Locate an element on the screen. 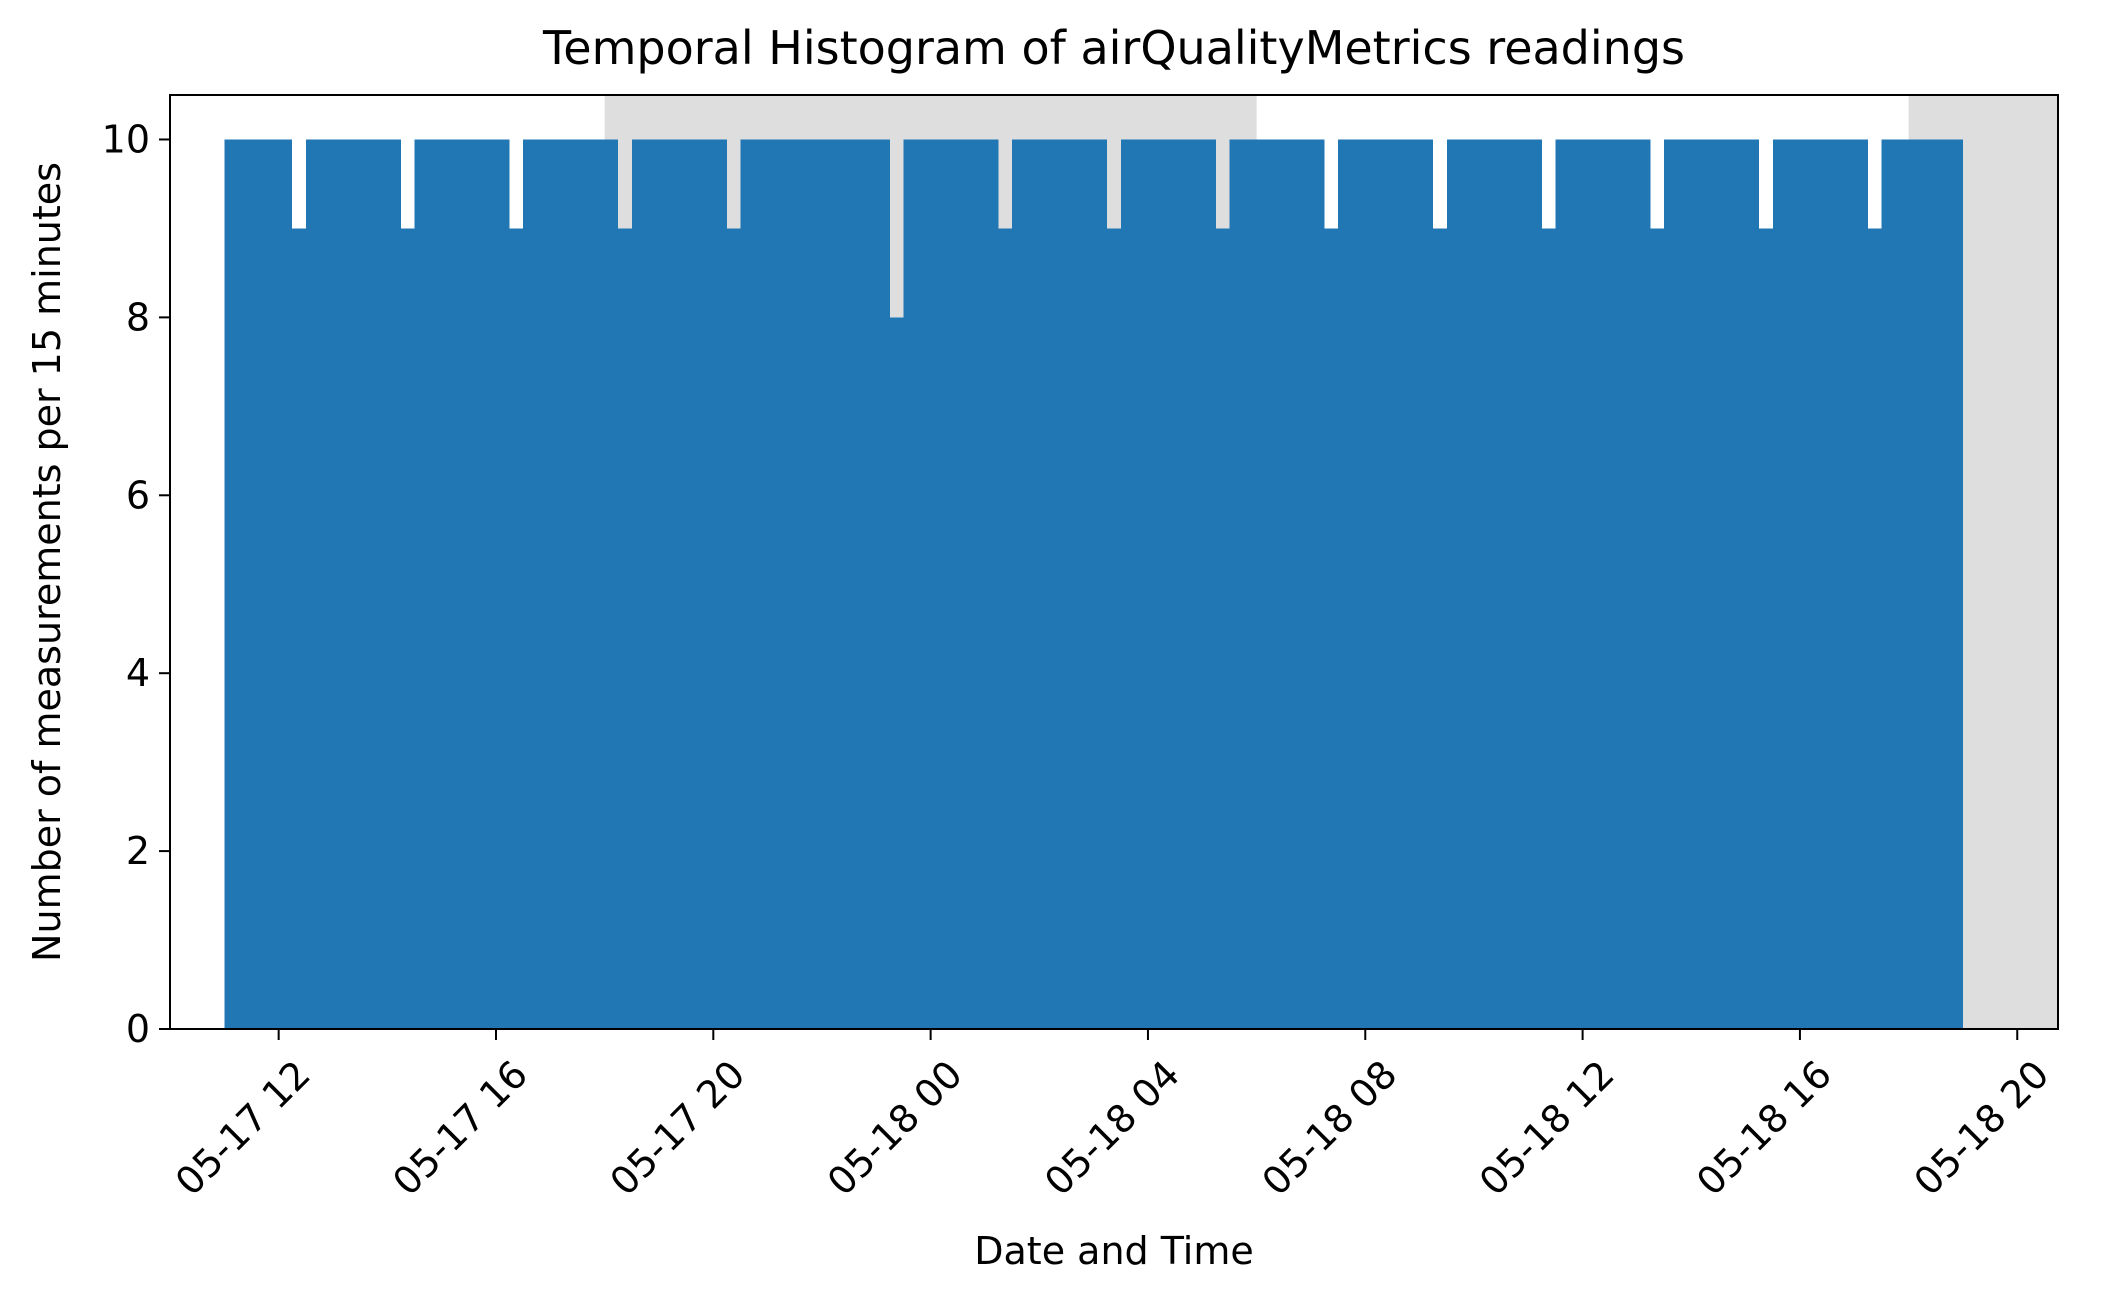 The width and height of the screenshot is (2111, 1297). y-tick-label: 2 is located at coordinates (138, 851).